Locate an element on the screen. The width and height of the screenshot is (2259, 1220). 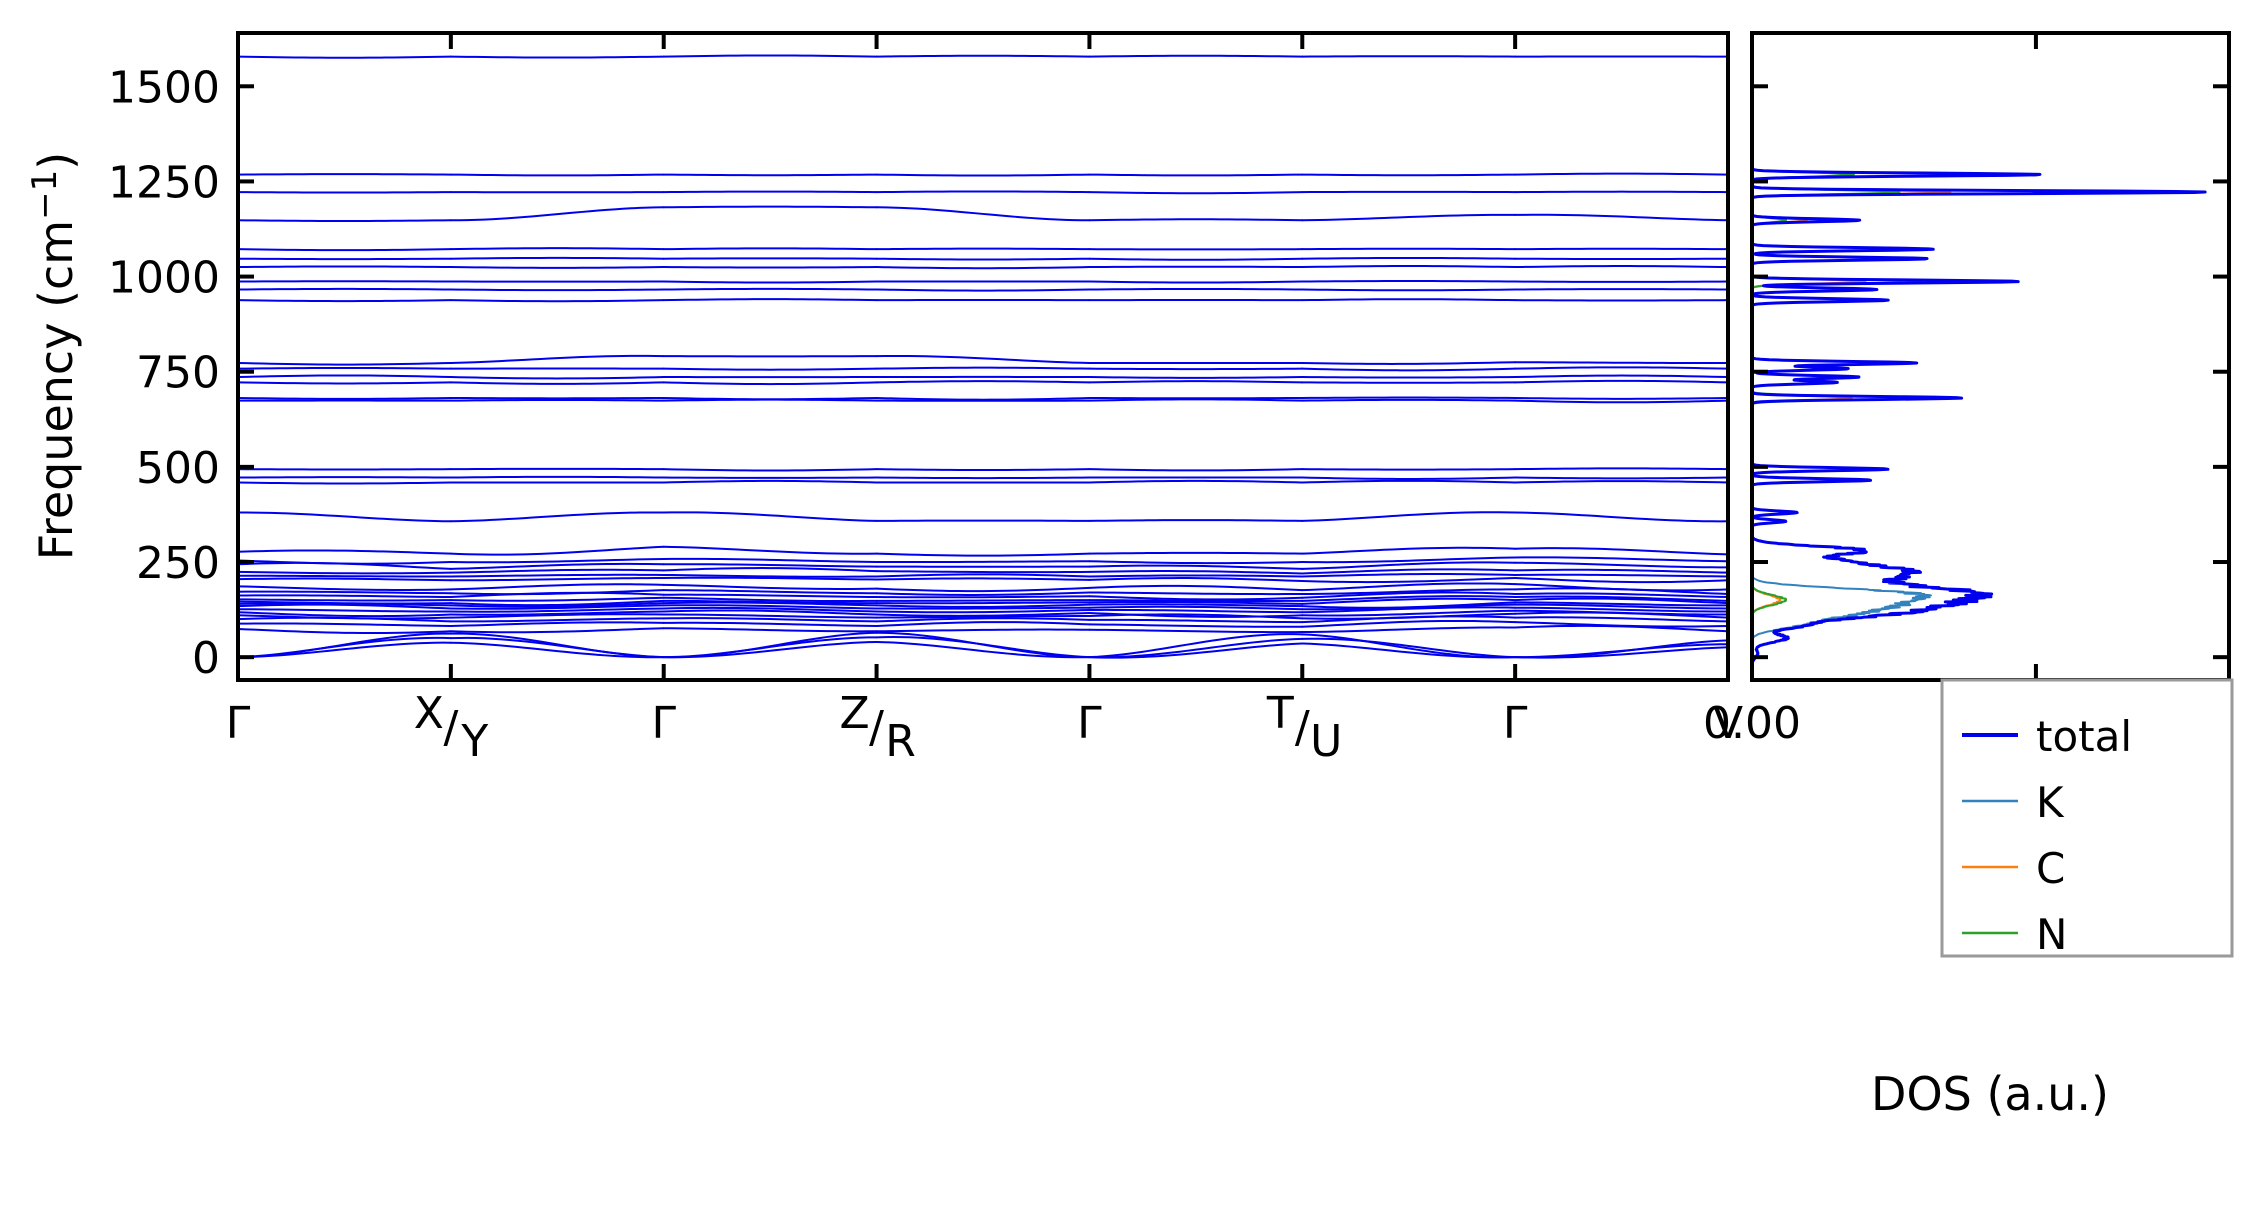
band-y-tick-labels: 0 250 500 750 1000 1250 1500 is located at coordinates (164, 373).